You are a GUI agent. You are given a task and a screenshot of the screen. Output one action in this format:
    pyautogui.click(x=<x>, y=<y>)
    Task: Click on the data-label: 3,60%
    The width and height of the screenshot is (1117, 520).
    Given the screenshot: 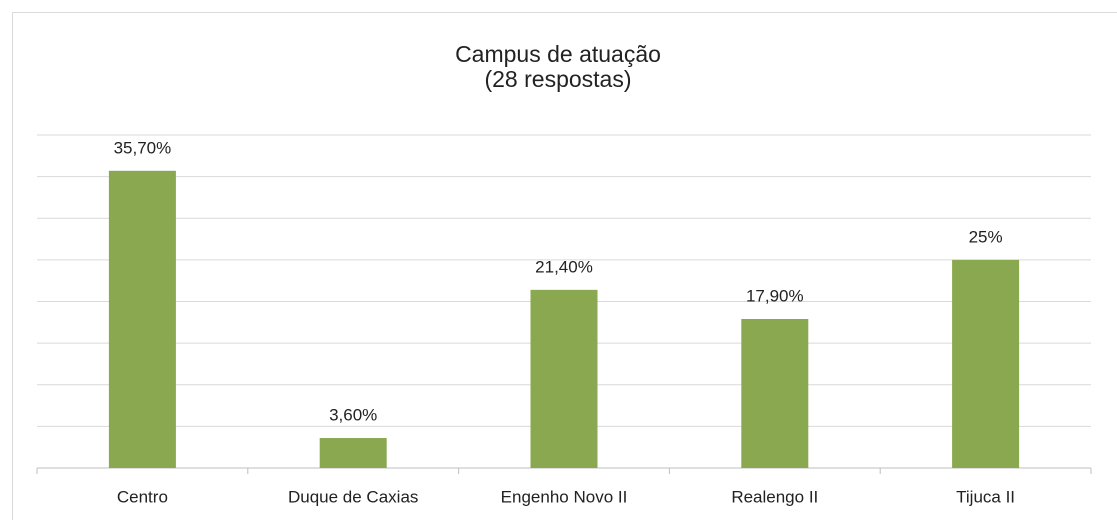 What is the action you would take?
    pyautogui.click(x=353, y=415)
    